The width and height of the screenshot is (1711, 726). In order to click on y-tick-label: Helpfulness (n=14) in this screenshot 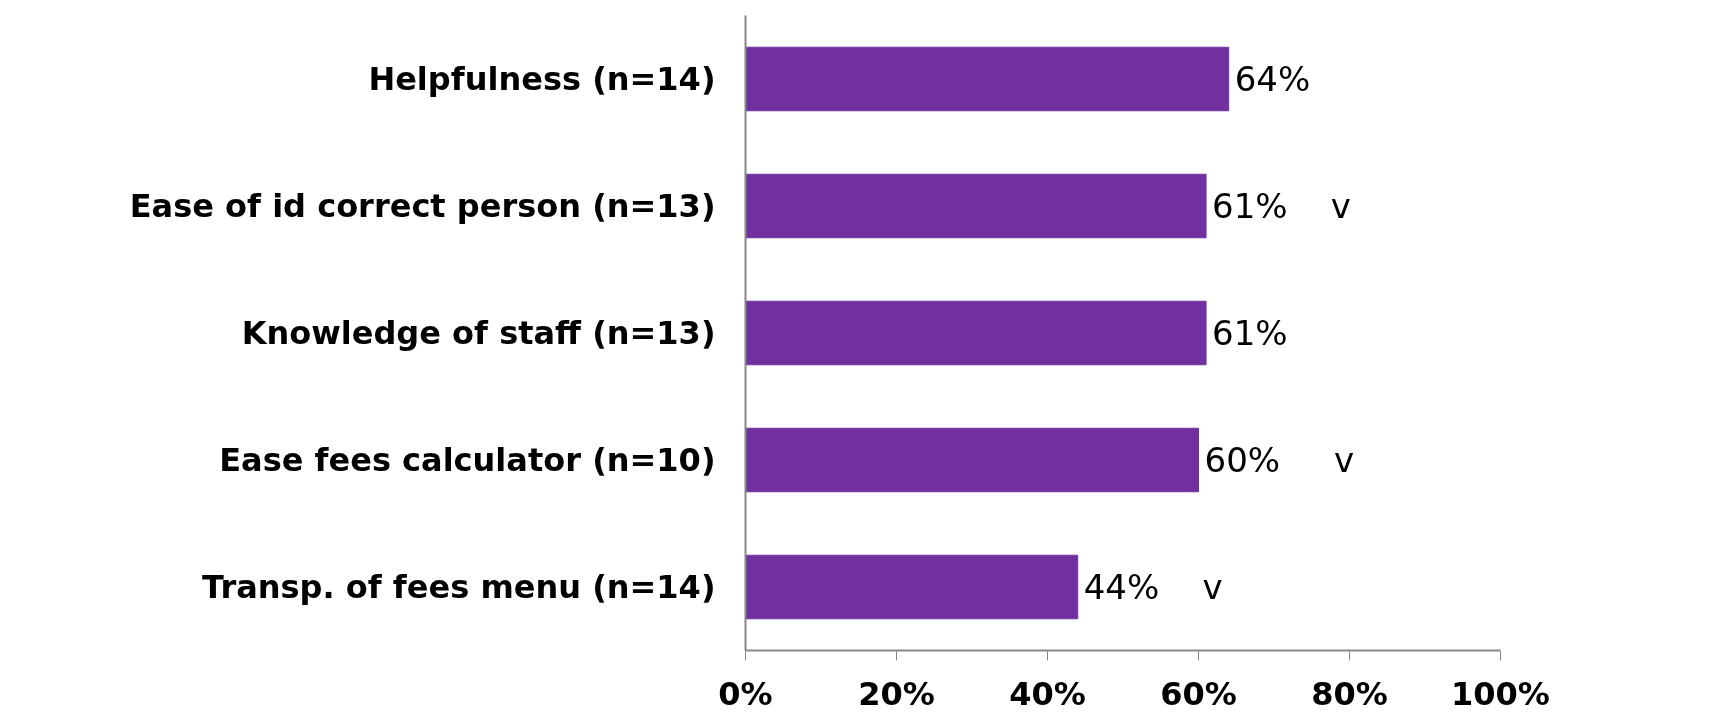, I will do `click(542, 79)`.